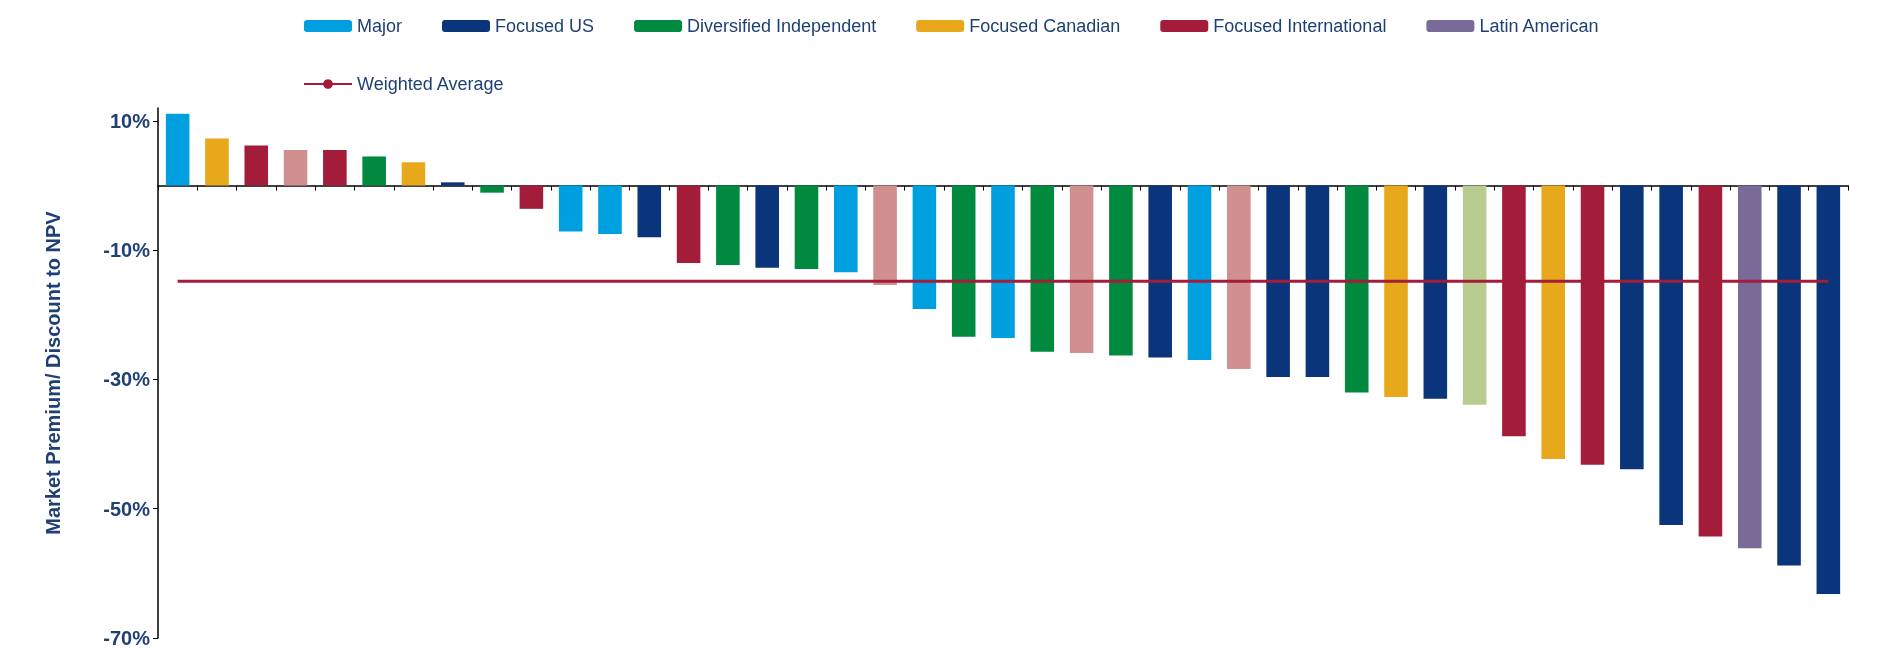 Image resolution: width=1883 pixels, height=670 pixels. I want to click on y-tick-label: -30%, so click(127, 379).